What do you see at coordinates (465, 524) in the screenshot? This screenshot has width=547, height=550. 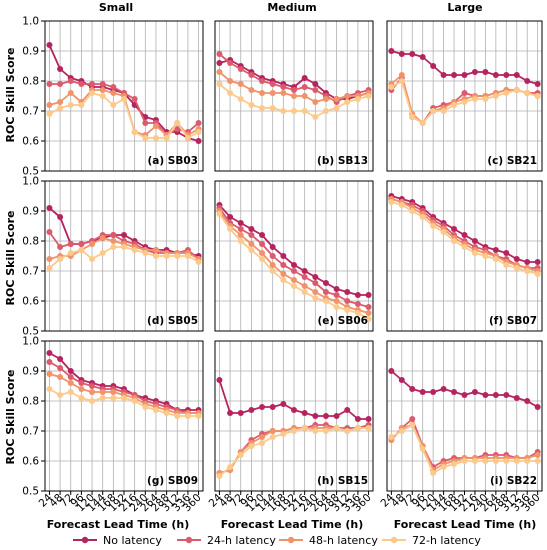 I see `x-axis-label-col-3: Forecast Lead Time (h)` at bounding box center [465, 524].